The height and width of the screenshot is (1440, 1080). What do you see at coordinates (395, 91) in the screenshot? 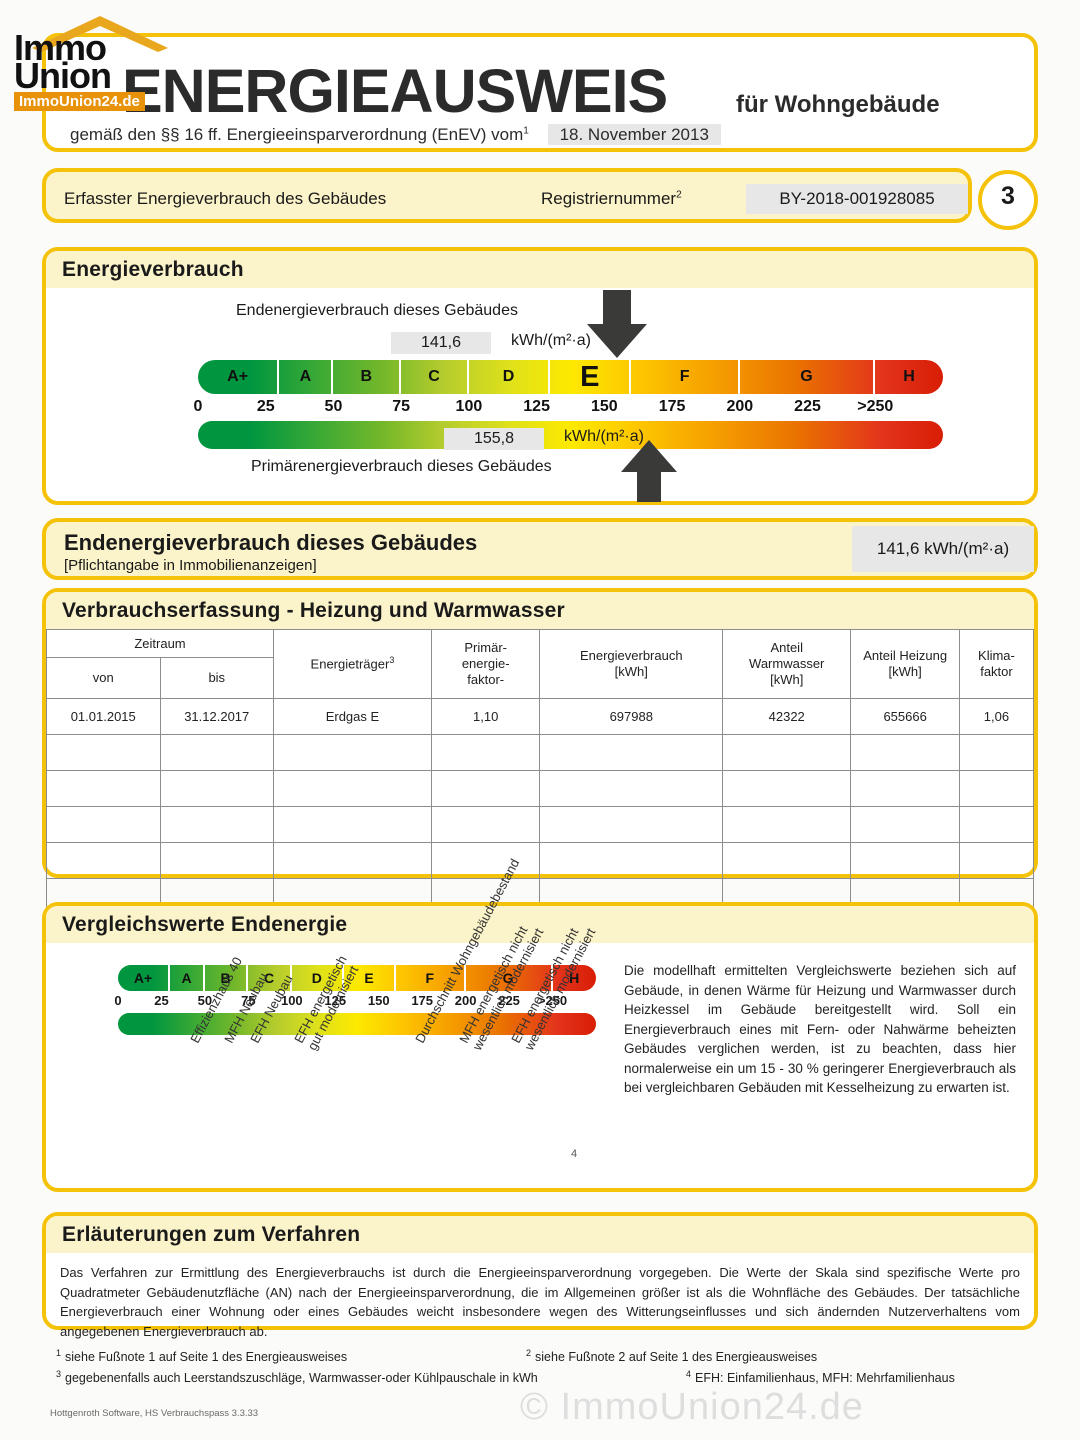
I see `page-title: ENERGIEAUSWEIS` at bounding box center [395, 91].